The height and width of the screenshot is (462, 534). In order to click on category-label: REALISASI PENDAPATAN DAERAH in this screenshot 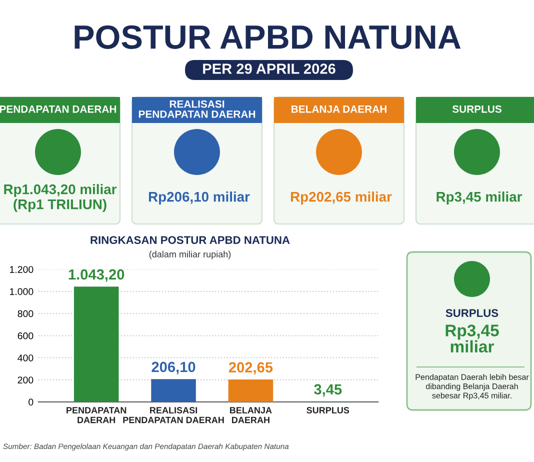, I will do `click(197, 109)`.